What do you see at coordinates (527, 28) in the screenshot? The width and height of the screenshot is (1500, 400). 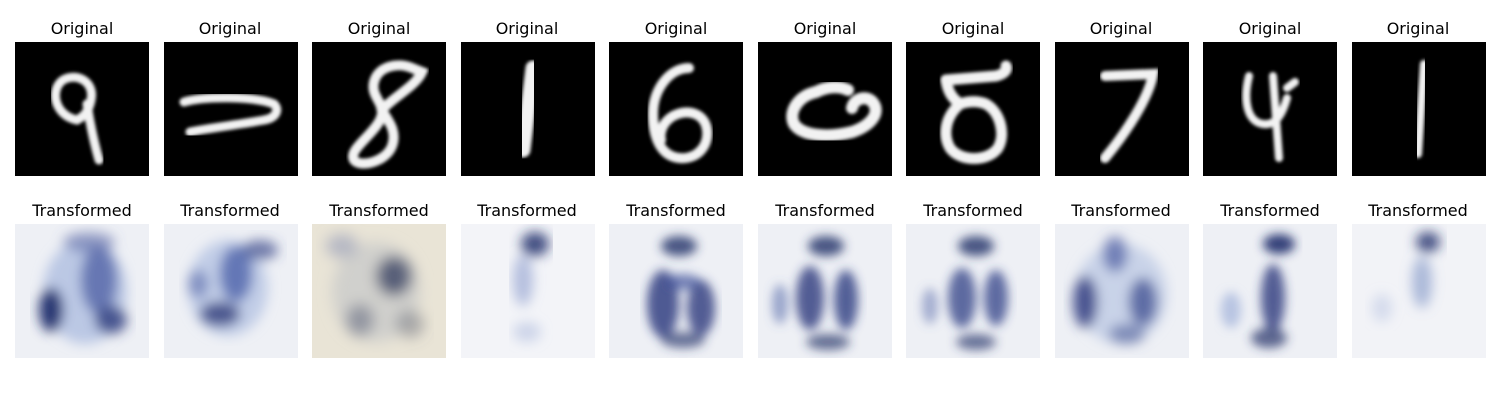 I see `panel-title-original-4: Original` at bounding box center [527, 28].